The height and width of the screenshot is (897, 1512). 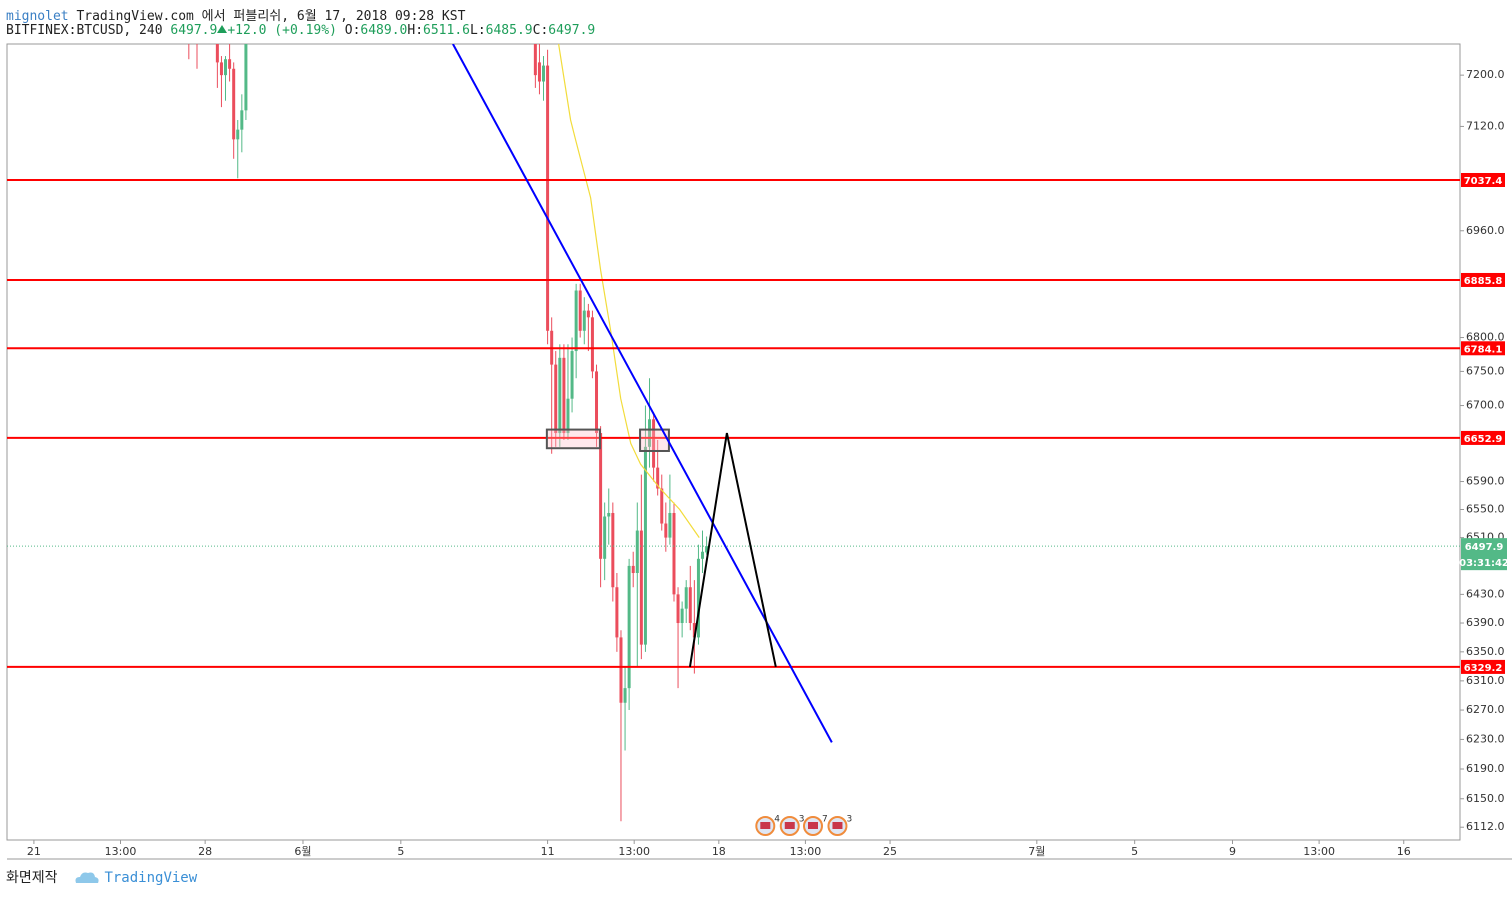 I want to click on ohlc-label: L:, so click(x=478, y=30).